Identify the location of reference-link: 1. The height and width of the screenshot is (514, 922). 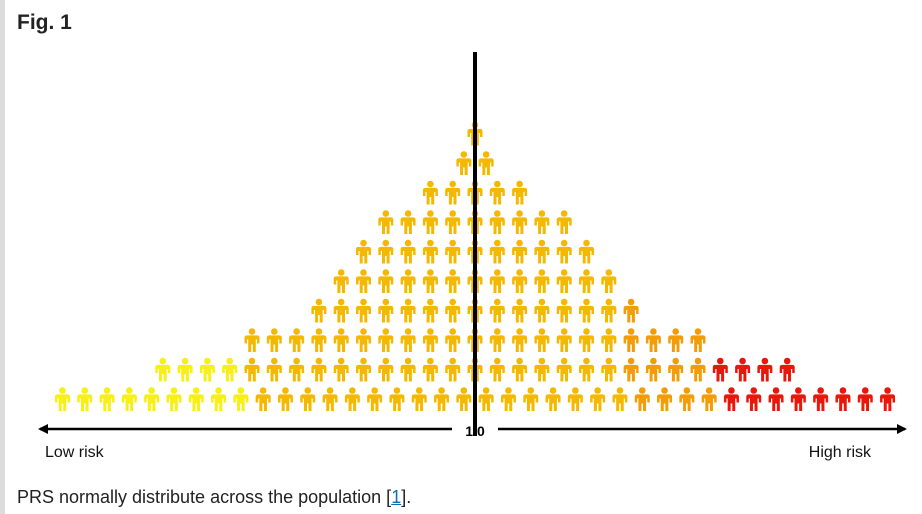
(396, 497).